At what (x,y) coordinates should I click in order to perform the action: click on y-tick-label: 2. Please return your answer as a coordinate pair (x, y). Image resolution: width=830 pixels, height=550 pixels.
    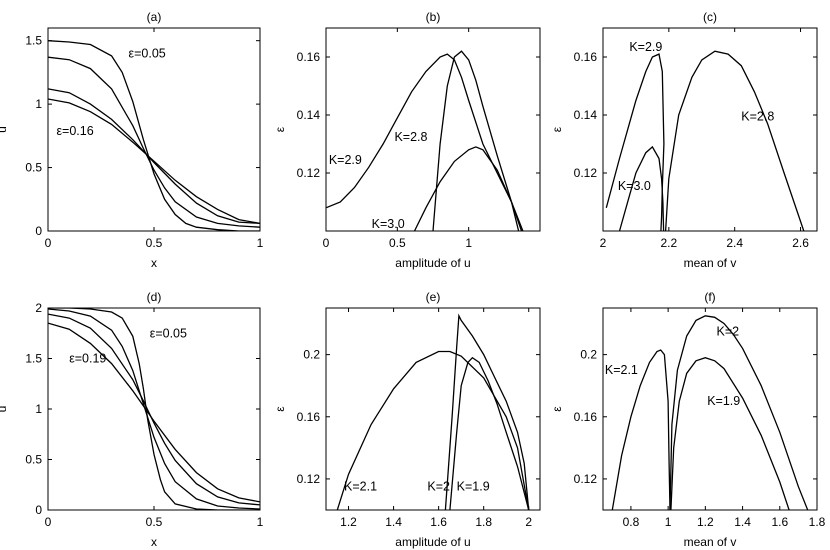
    Looking at the image, I should click on (38, 308).